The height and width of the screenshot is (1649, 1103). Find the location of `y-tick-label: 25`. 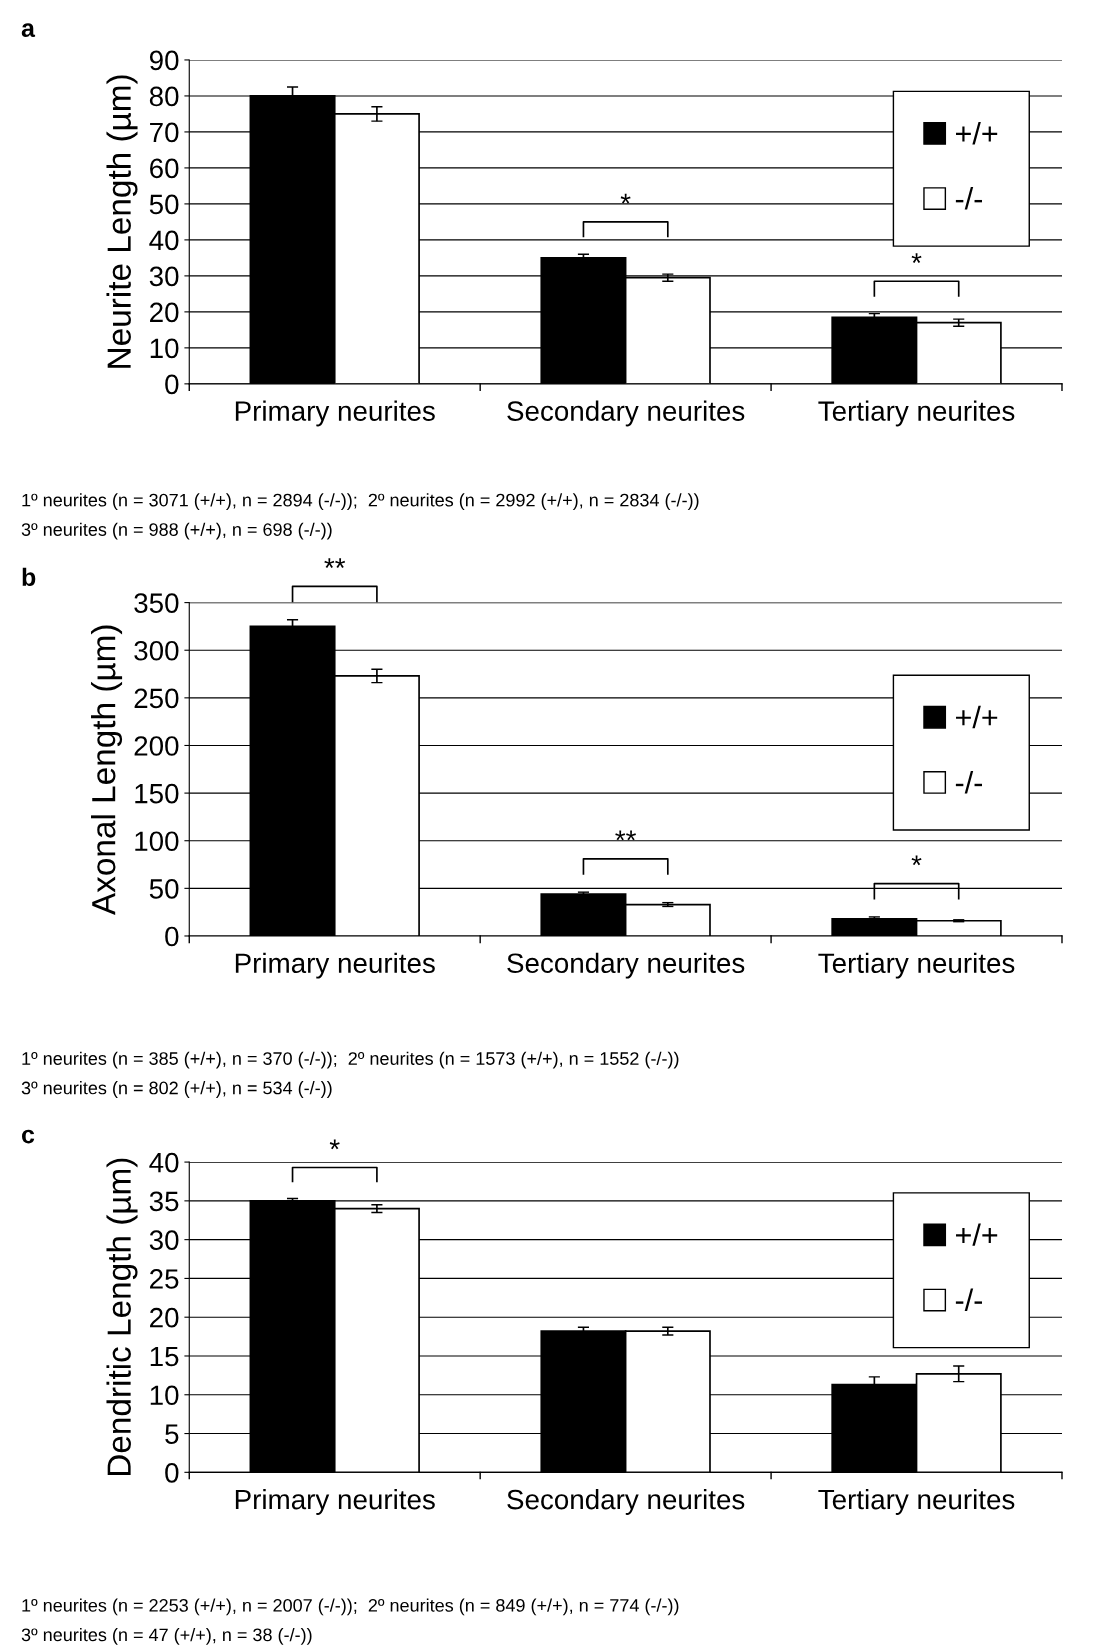

y-tick-label: 25 is located at coordinates (164, 1279).